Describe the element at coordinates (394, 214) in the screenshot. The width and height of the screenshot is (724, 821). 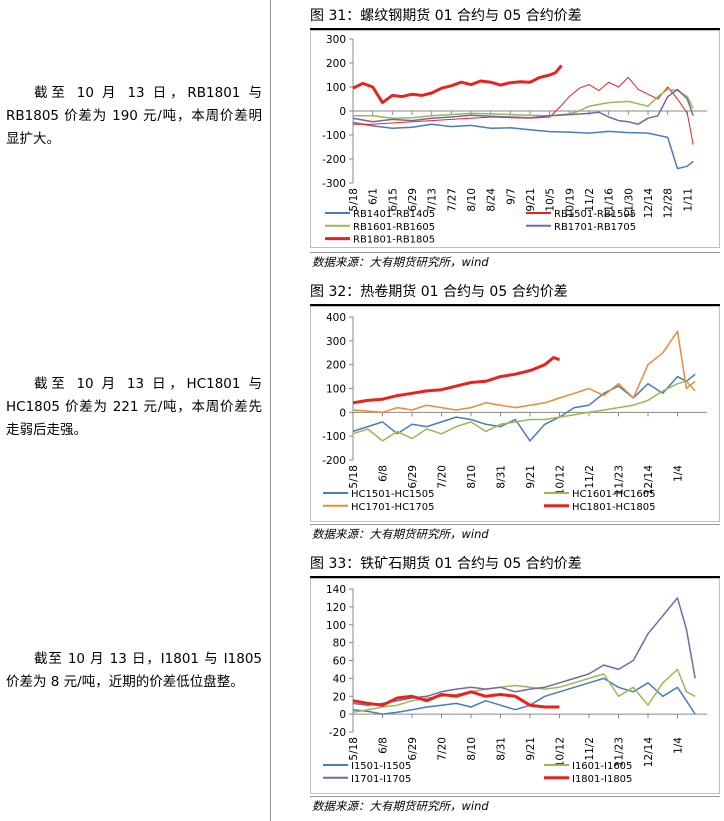
I see `legend-label: RB1401-RB1405` at that location.